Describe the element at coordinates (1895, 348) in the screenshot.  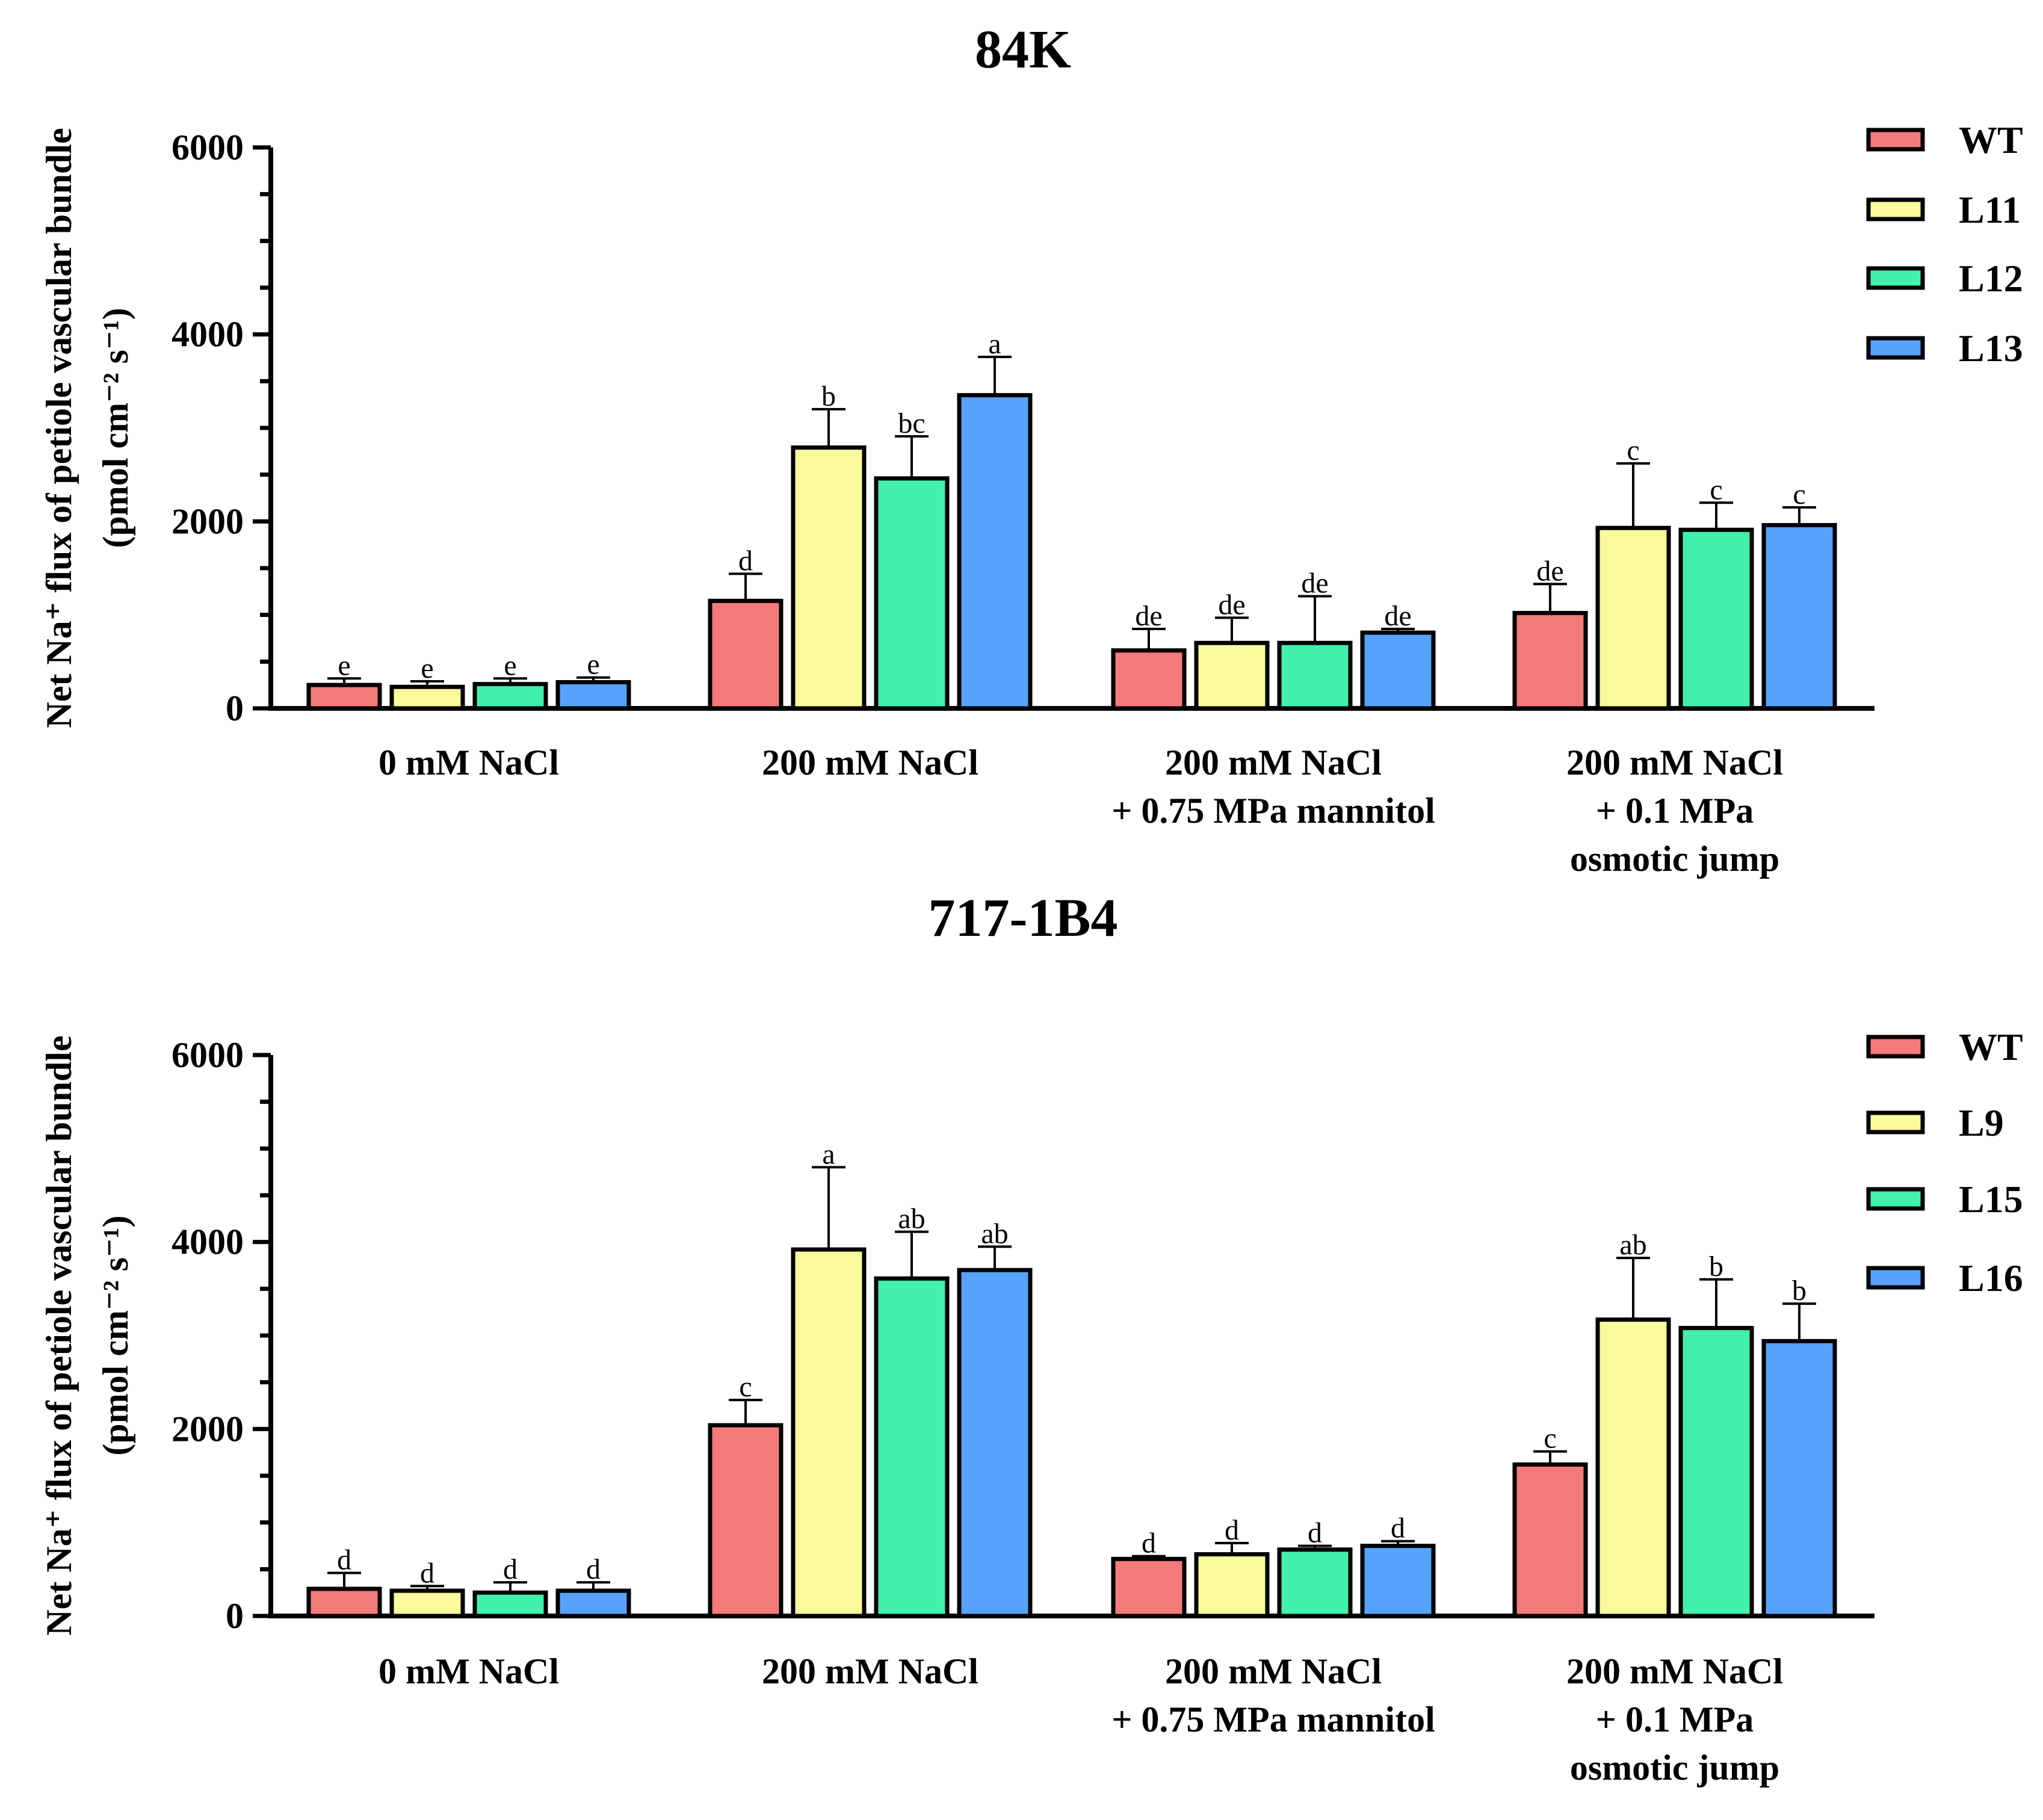
I see `legend-swatch-l13` at that location.